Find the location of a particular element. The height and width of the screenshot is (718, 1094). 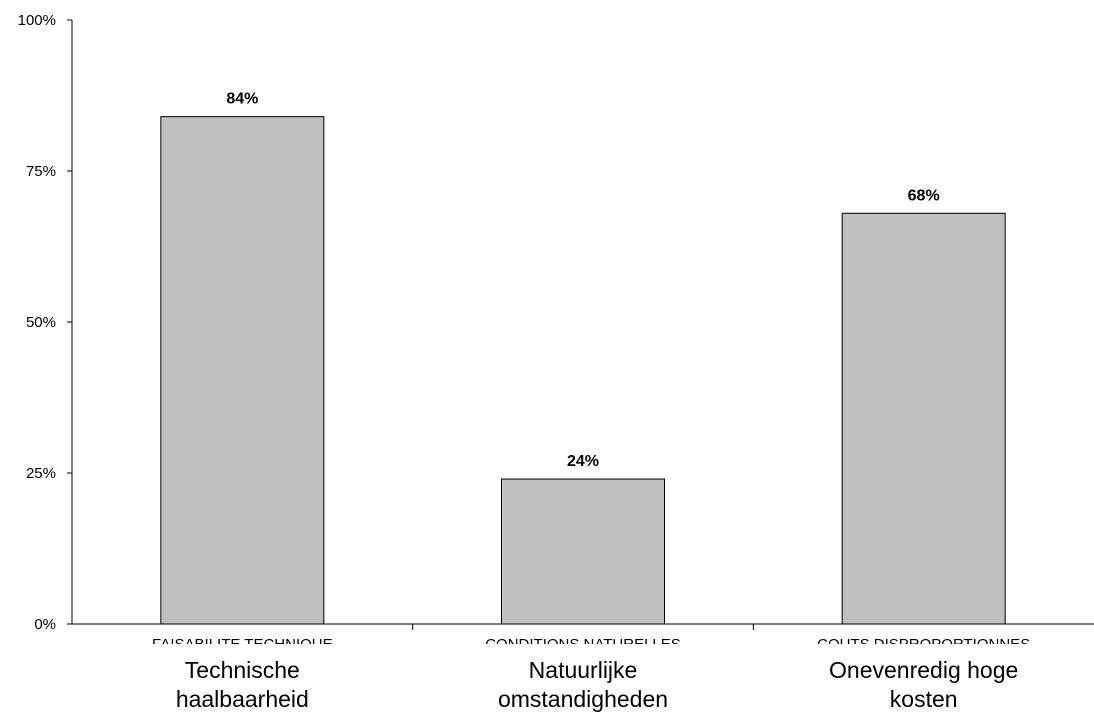

x-category-label: kosten is located at coordinates (924, 699).